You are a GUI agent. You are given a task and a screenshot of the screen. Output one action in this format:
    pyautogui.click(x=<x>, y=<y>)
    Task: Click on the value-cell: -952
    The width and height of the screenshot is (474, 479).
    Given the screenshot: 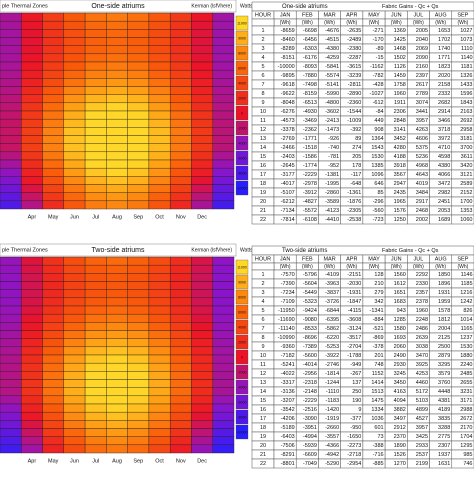 What is the action you would take?
    pyautogui.click(x=333, y=166)
    